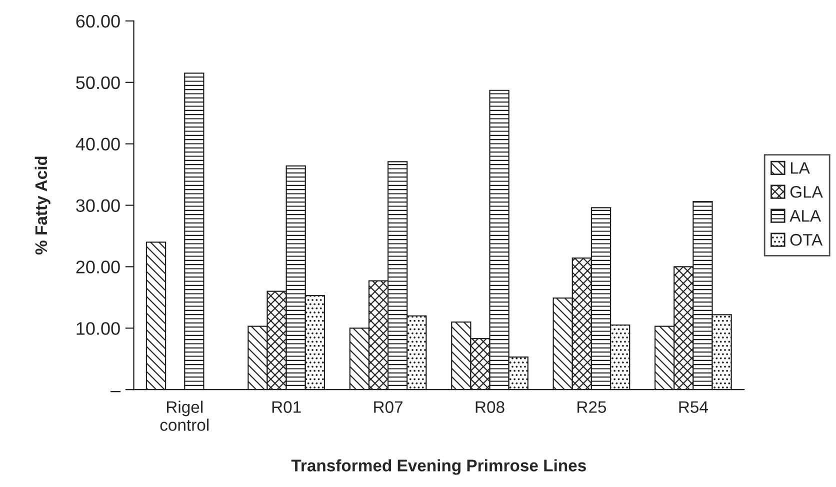 Image resolution: width=836 pixels, height=487 pixels. What do you see at coordinates (98, 267) in the screenshot?
I see `y-tick-label: 20.00` at bounding box center [98, 267].